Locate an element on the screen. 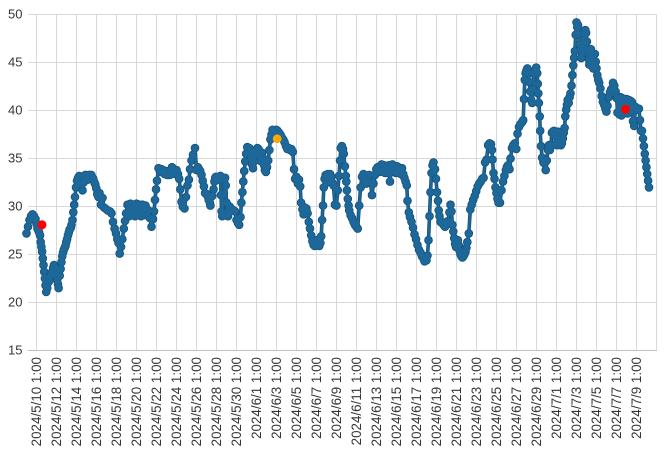  svg-text: 2024/6/13 1:00 is located at coordinates (376, 401).